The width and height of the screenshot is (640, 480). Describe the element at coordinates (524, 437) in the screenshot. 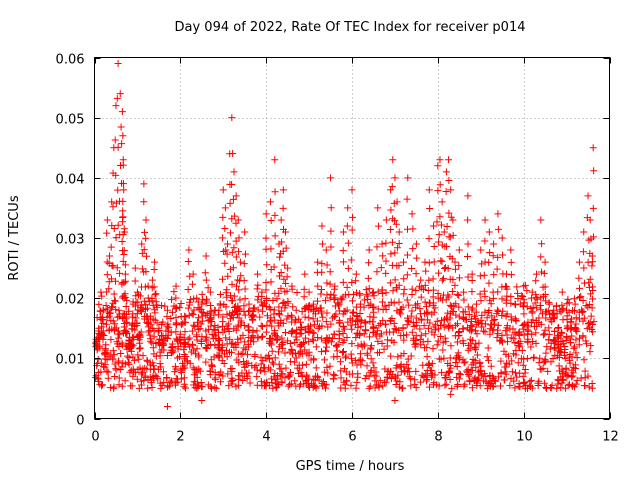

I see `x-tick-label: 10` at that location.